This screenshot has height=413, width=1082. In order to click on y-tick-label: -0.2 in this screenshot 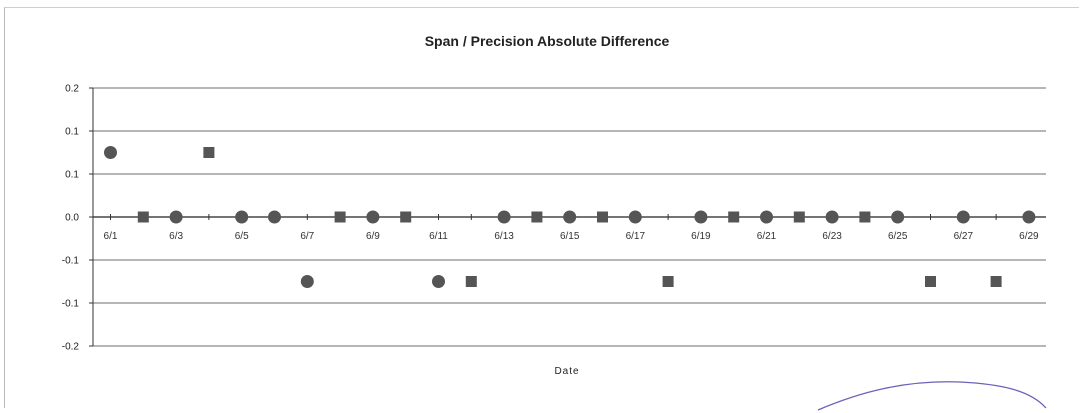, I will do `click(71, 347)`.